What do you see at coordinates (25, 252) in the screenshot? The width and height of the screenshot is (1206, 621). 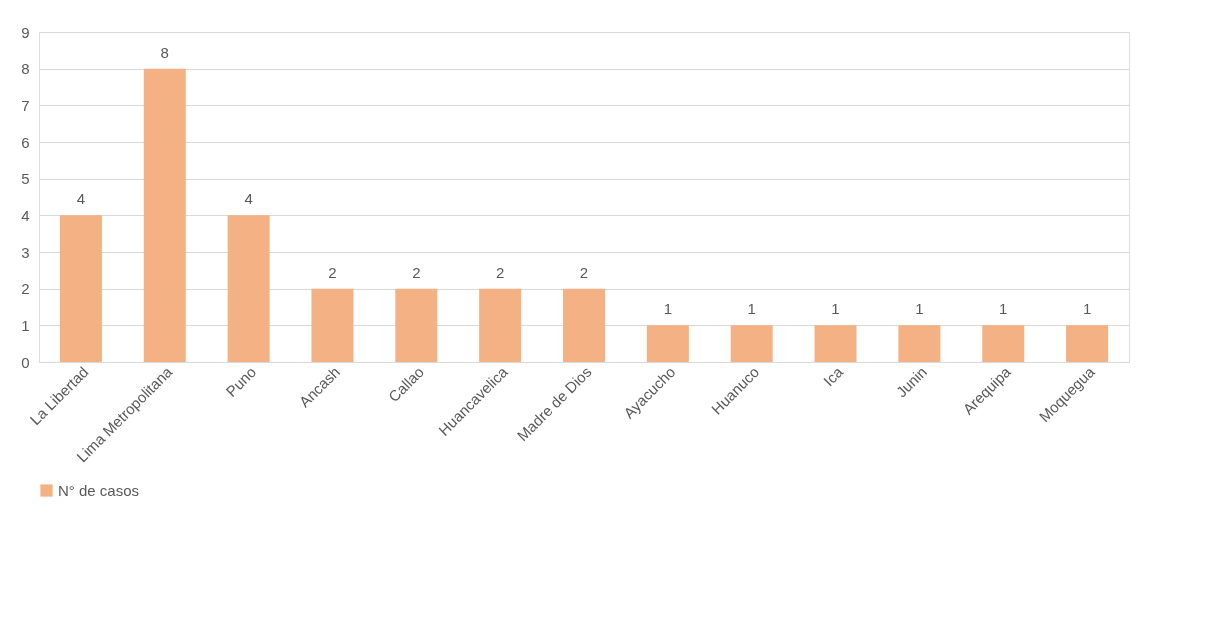 I see `y-tick-label: 3` at bounding box center [25, 252].